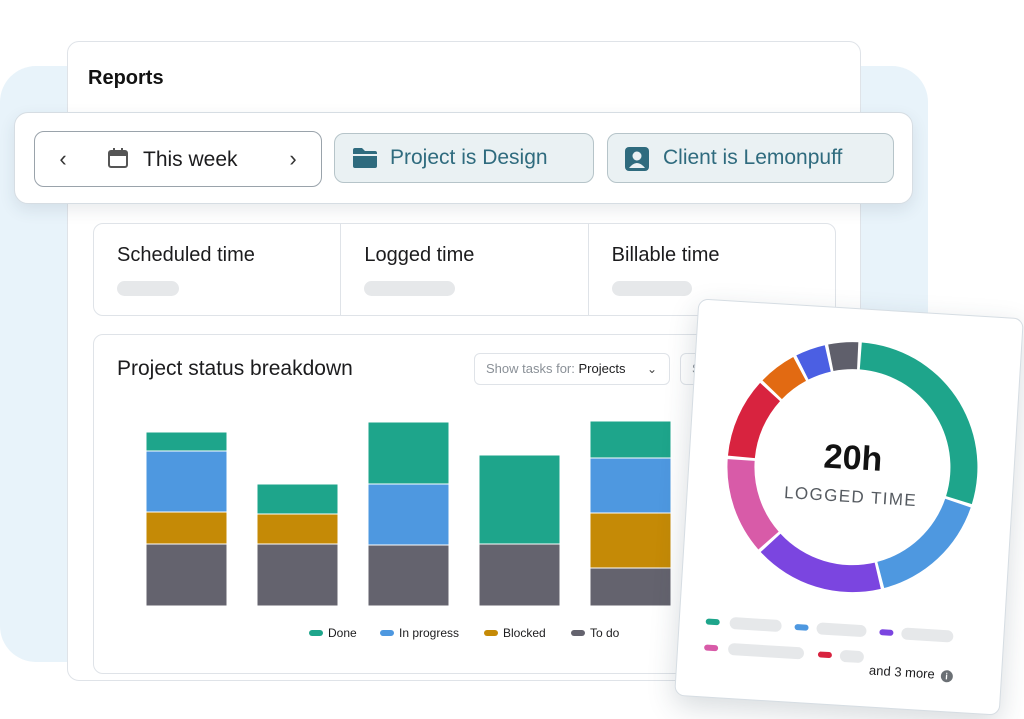 The height and width of the screenshot is (719, 1024). What do you see at coordinates (852, 656) in the screenshot?
I see `legend-text-placeholder` at bounding box center [852, 656].